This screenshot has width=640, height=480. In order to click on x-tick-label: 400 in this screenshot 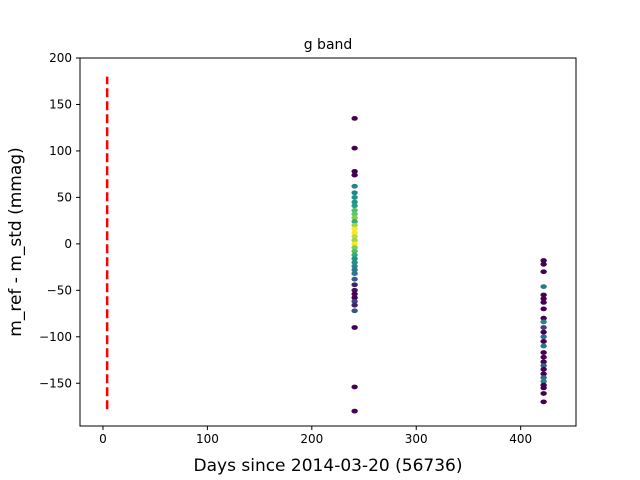, I will do `click(520, 439)`.